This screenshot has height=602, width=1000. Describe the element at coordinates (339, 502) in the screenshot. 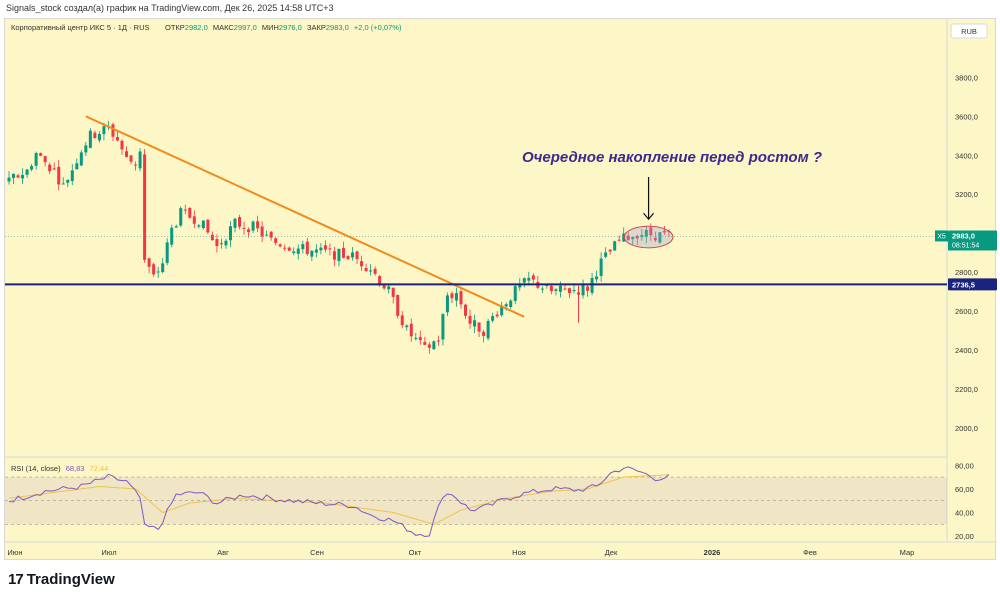

I see `rsi-line` at that location.